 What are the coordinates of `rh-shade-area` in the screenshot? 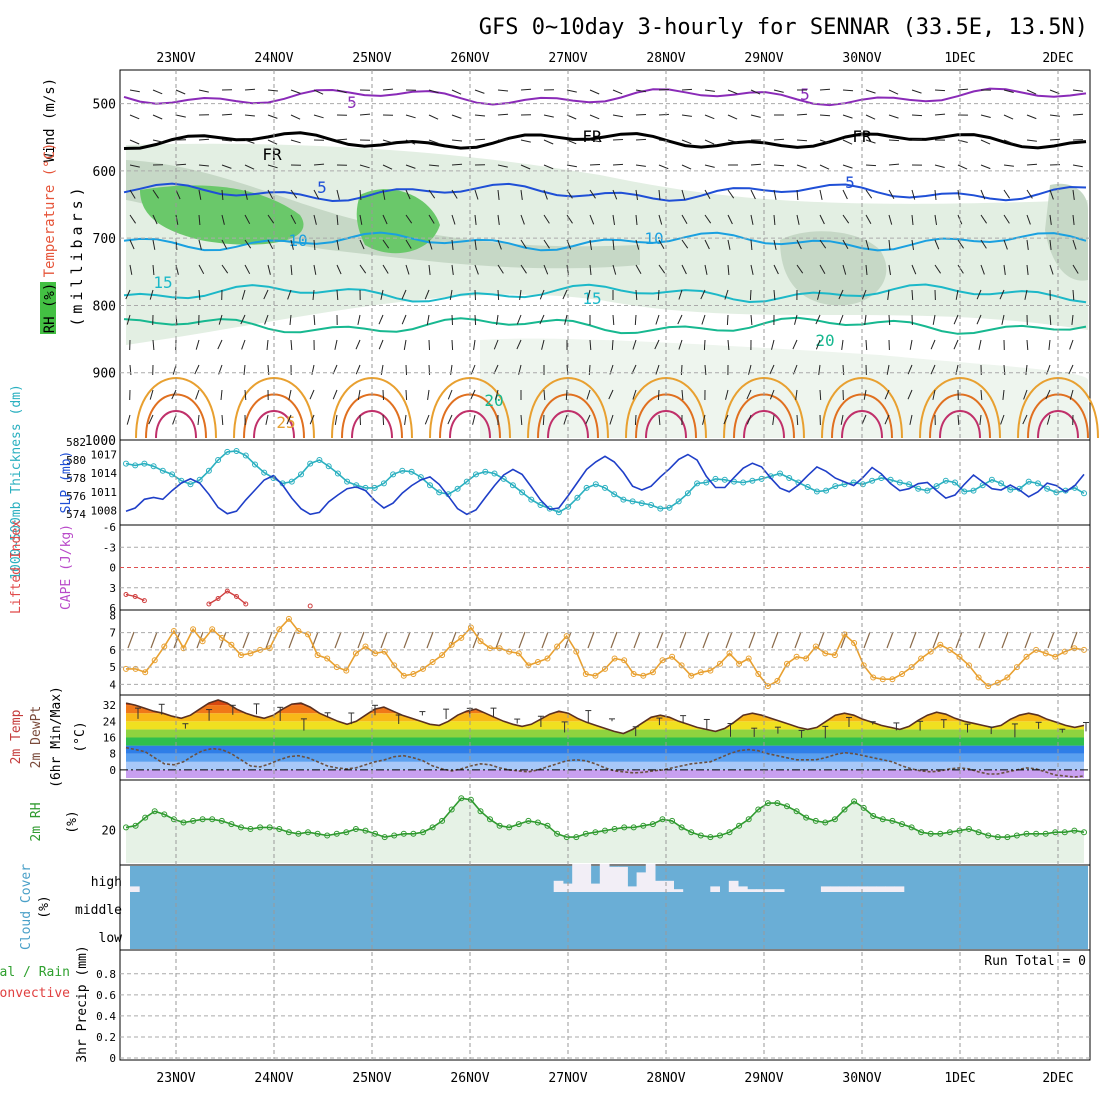 It's located at (833, 268).